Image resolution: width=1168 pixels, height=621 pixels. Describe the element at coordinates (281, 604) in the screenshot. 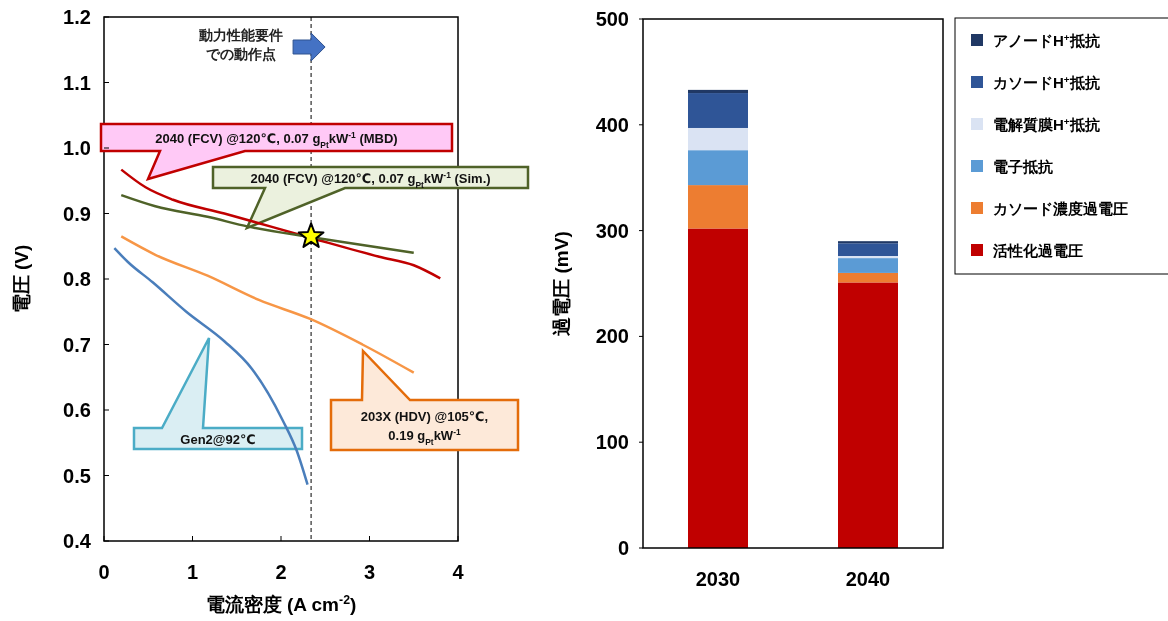

I see `x-axis-title: 電流密度 (A cm$^{-2}$)` at that location.